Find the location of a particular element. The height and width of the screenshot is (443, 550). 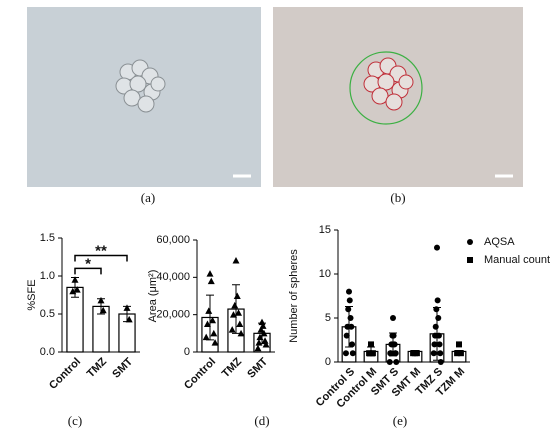

significance-label: ** is located at coordinates (101, 250).